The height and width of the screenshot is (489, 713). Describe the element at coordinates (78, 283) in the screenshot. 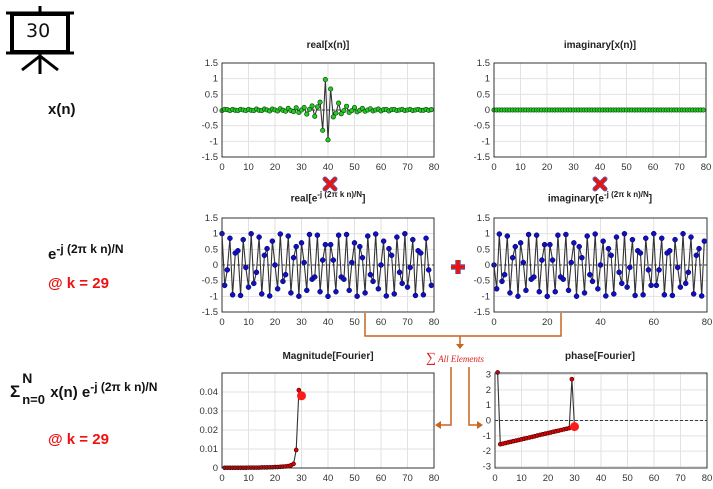

I see `k-note-basis: @ k = 29` at that location.